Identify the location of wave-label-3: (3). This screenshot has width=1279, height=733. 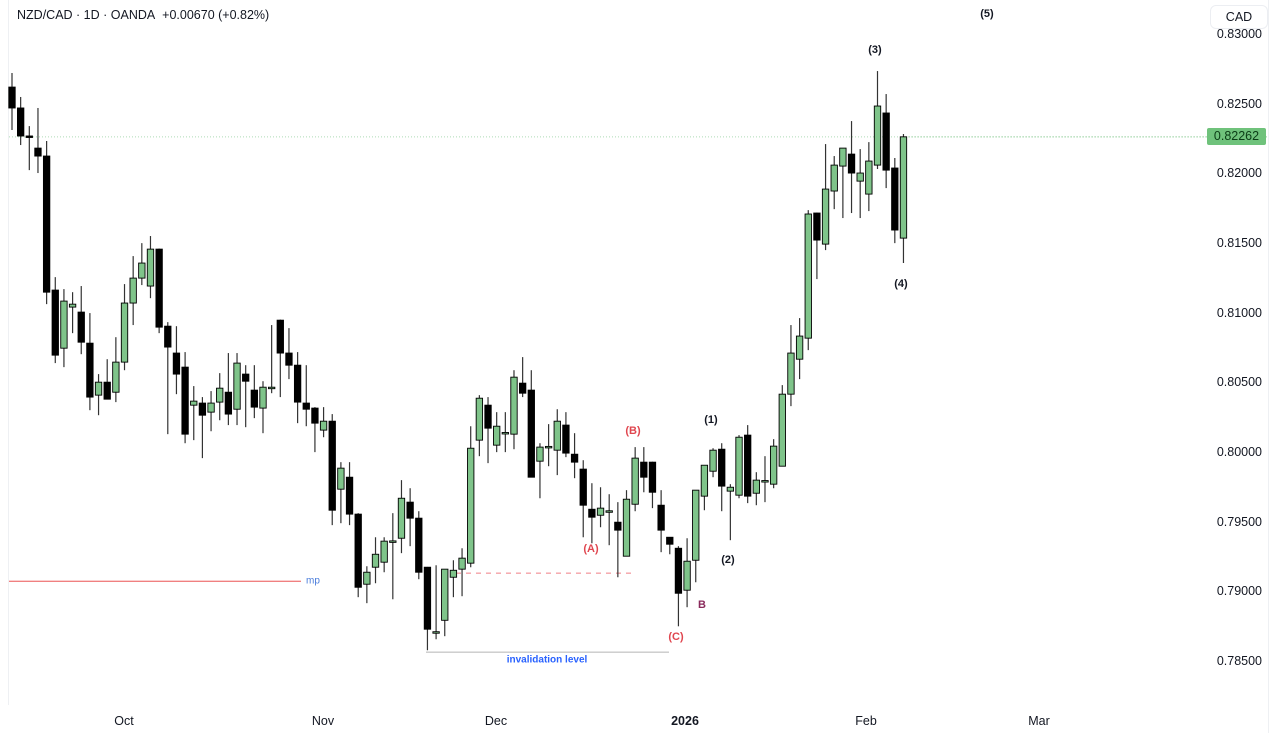
(875, 50).